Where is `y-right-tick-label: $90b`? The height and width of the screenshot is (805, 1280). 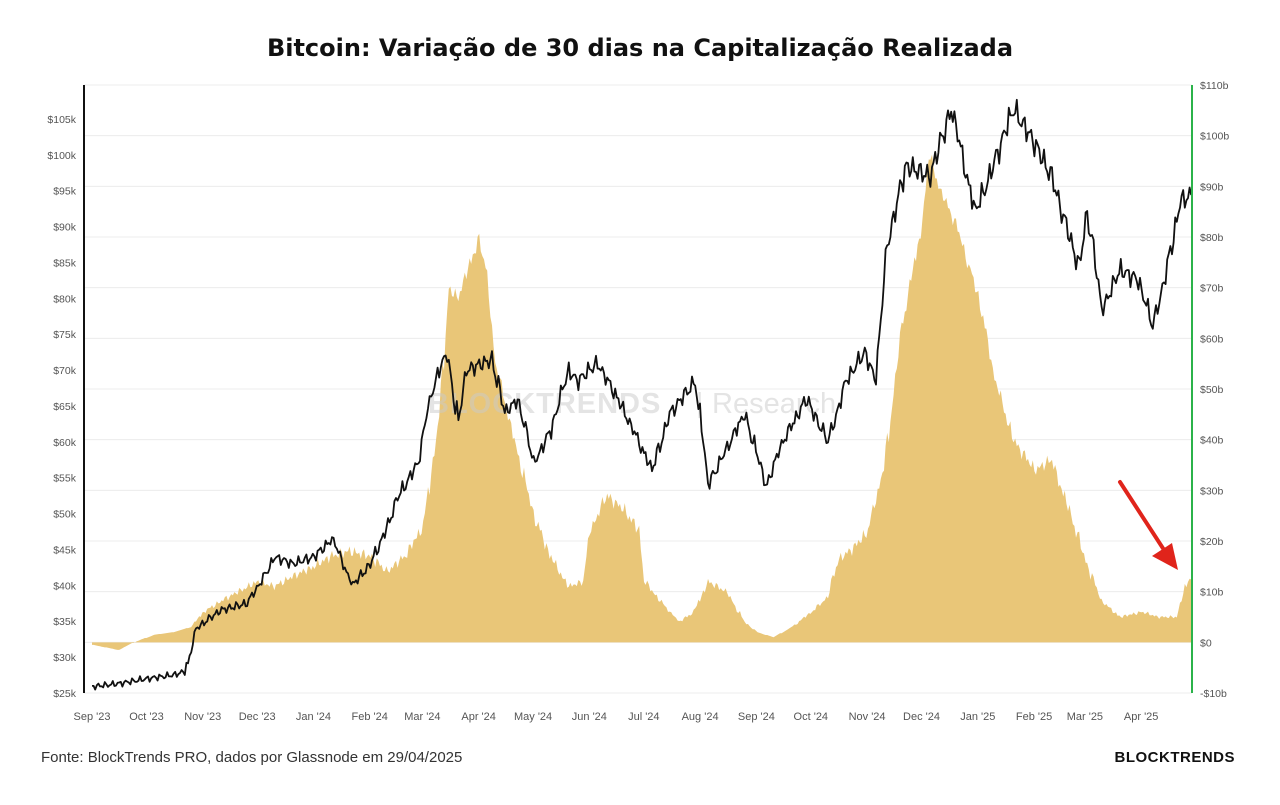
y-right-tick-label: $90b is located at coordinates (1212, 187).